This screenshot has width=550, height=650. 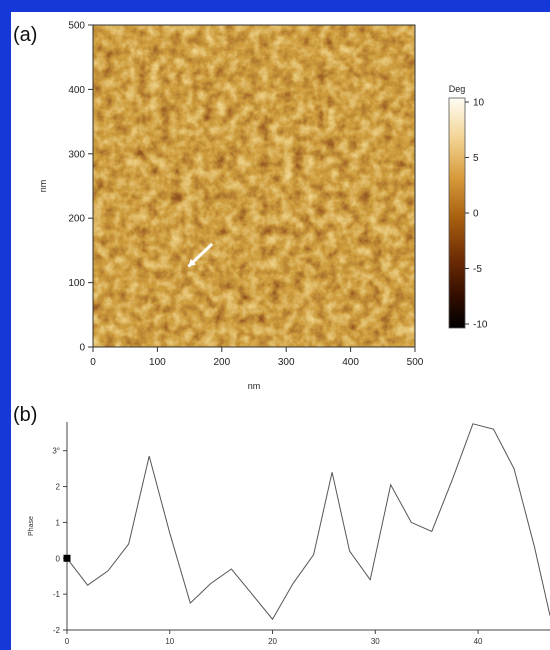 What do you see at coordinates (76, 26) in the screenshot?
I see `afm-y-tick-label: 500` at bounding box center [76, 26].